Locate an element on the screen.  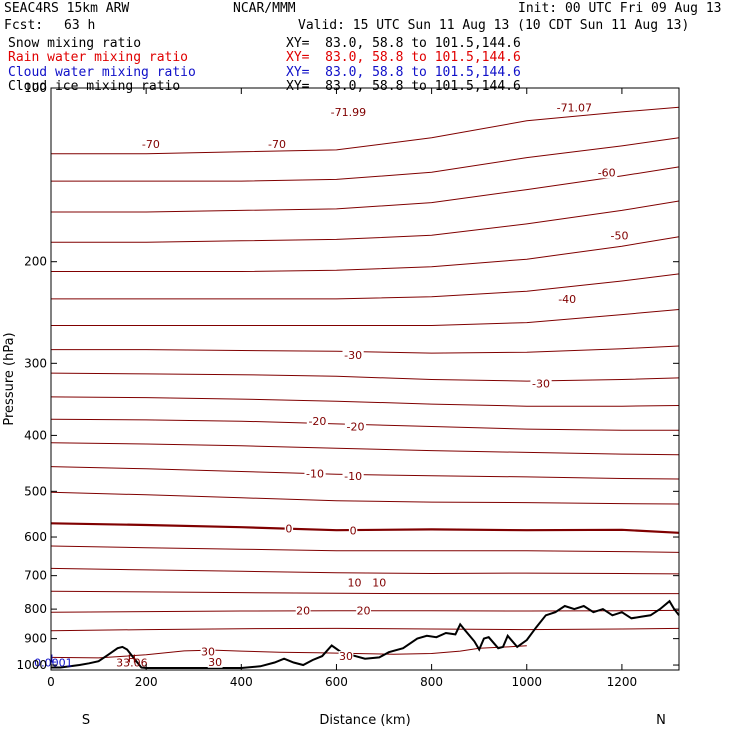
field-xy-cloud-ice: XY= 83.0, 58.8 to 101.5,144.6 is located at coordinates (403, 86).